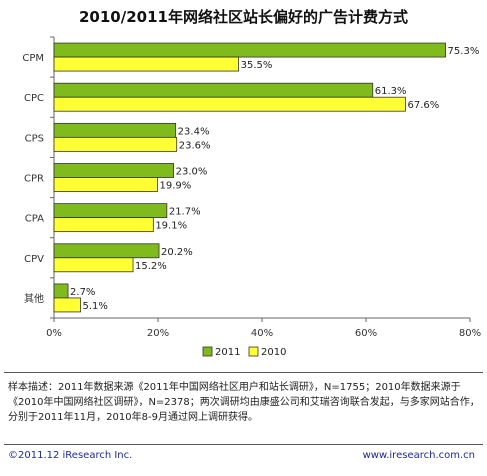 Image resolution: width=487 pixels, height=476 pixels. I want to click on website-text: www.iresearch.com.cn, so click(418, 455).